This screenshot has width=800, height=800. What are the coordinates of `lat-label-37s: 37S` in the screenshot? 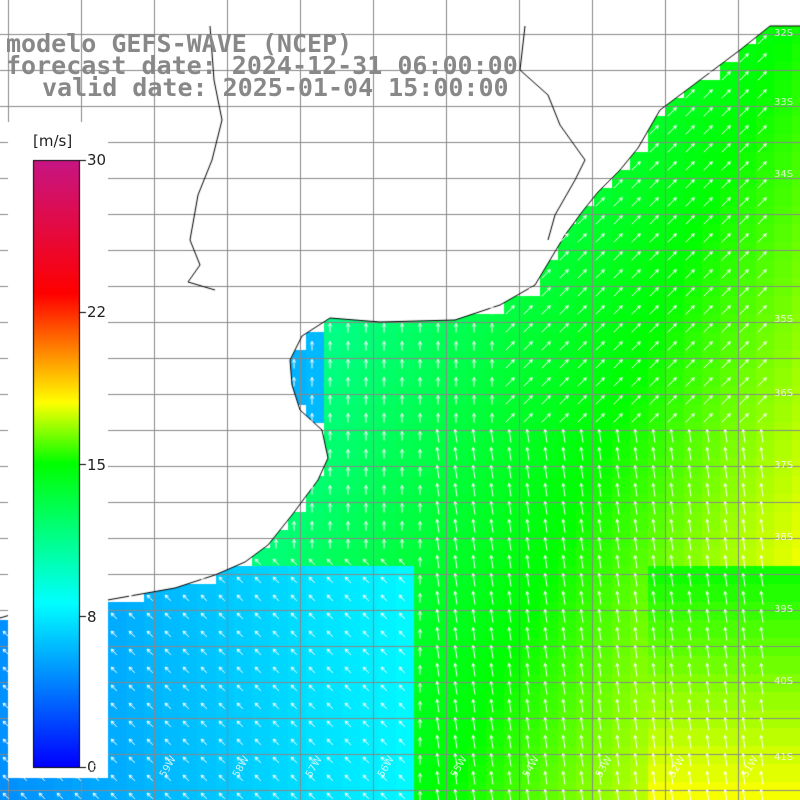 It's located at (784, 465).